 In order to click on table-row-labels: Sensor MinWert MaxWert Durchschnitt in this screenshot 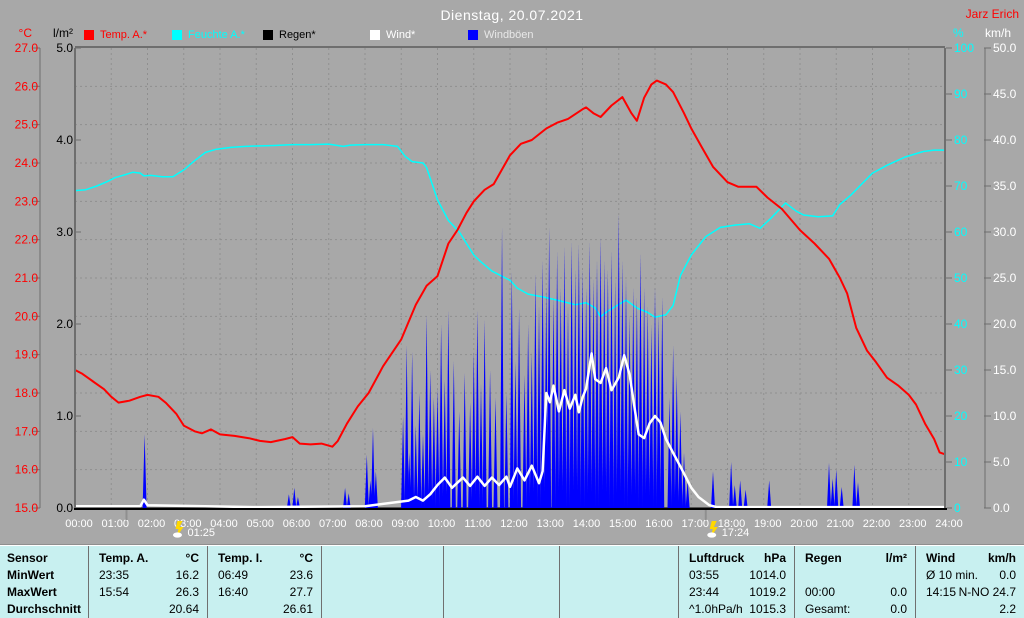, I will do `click(44, 582)`.